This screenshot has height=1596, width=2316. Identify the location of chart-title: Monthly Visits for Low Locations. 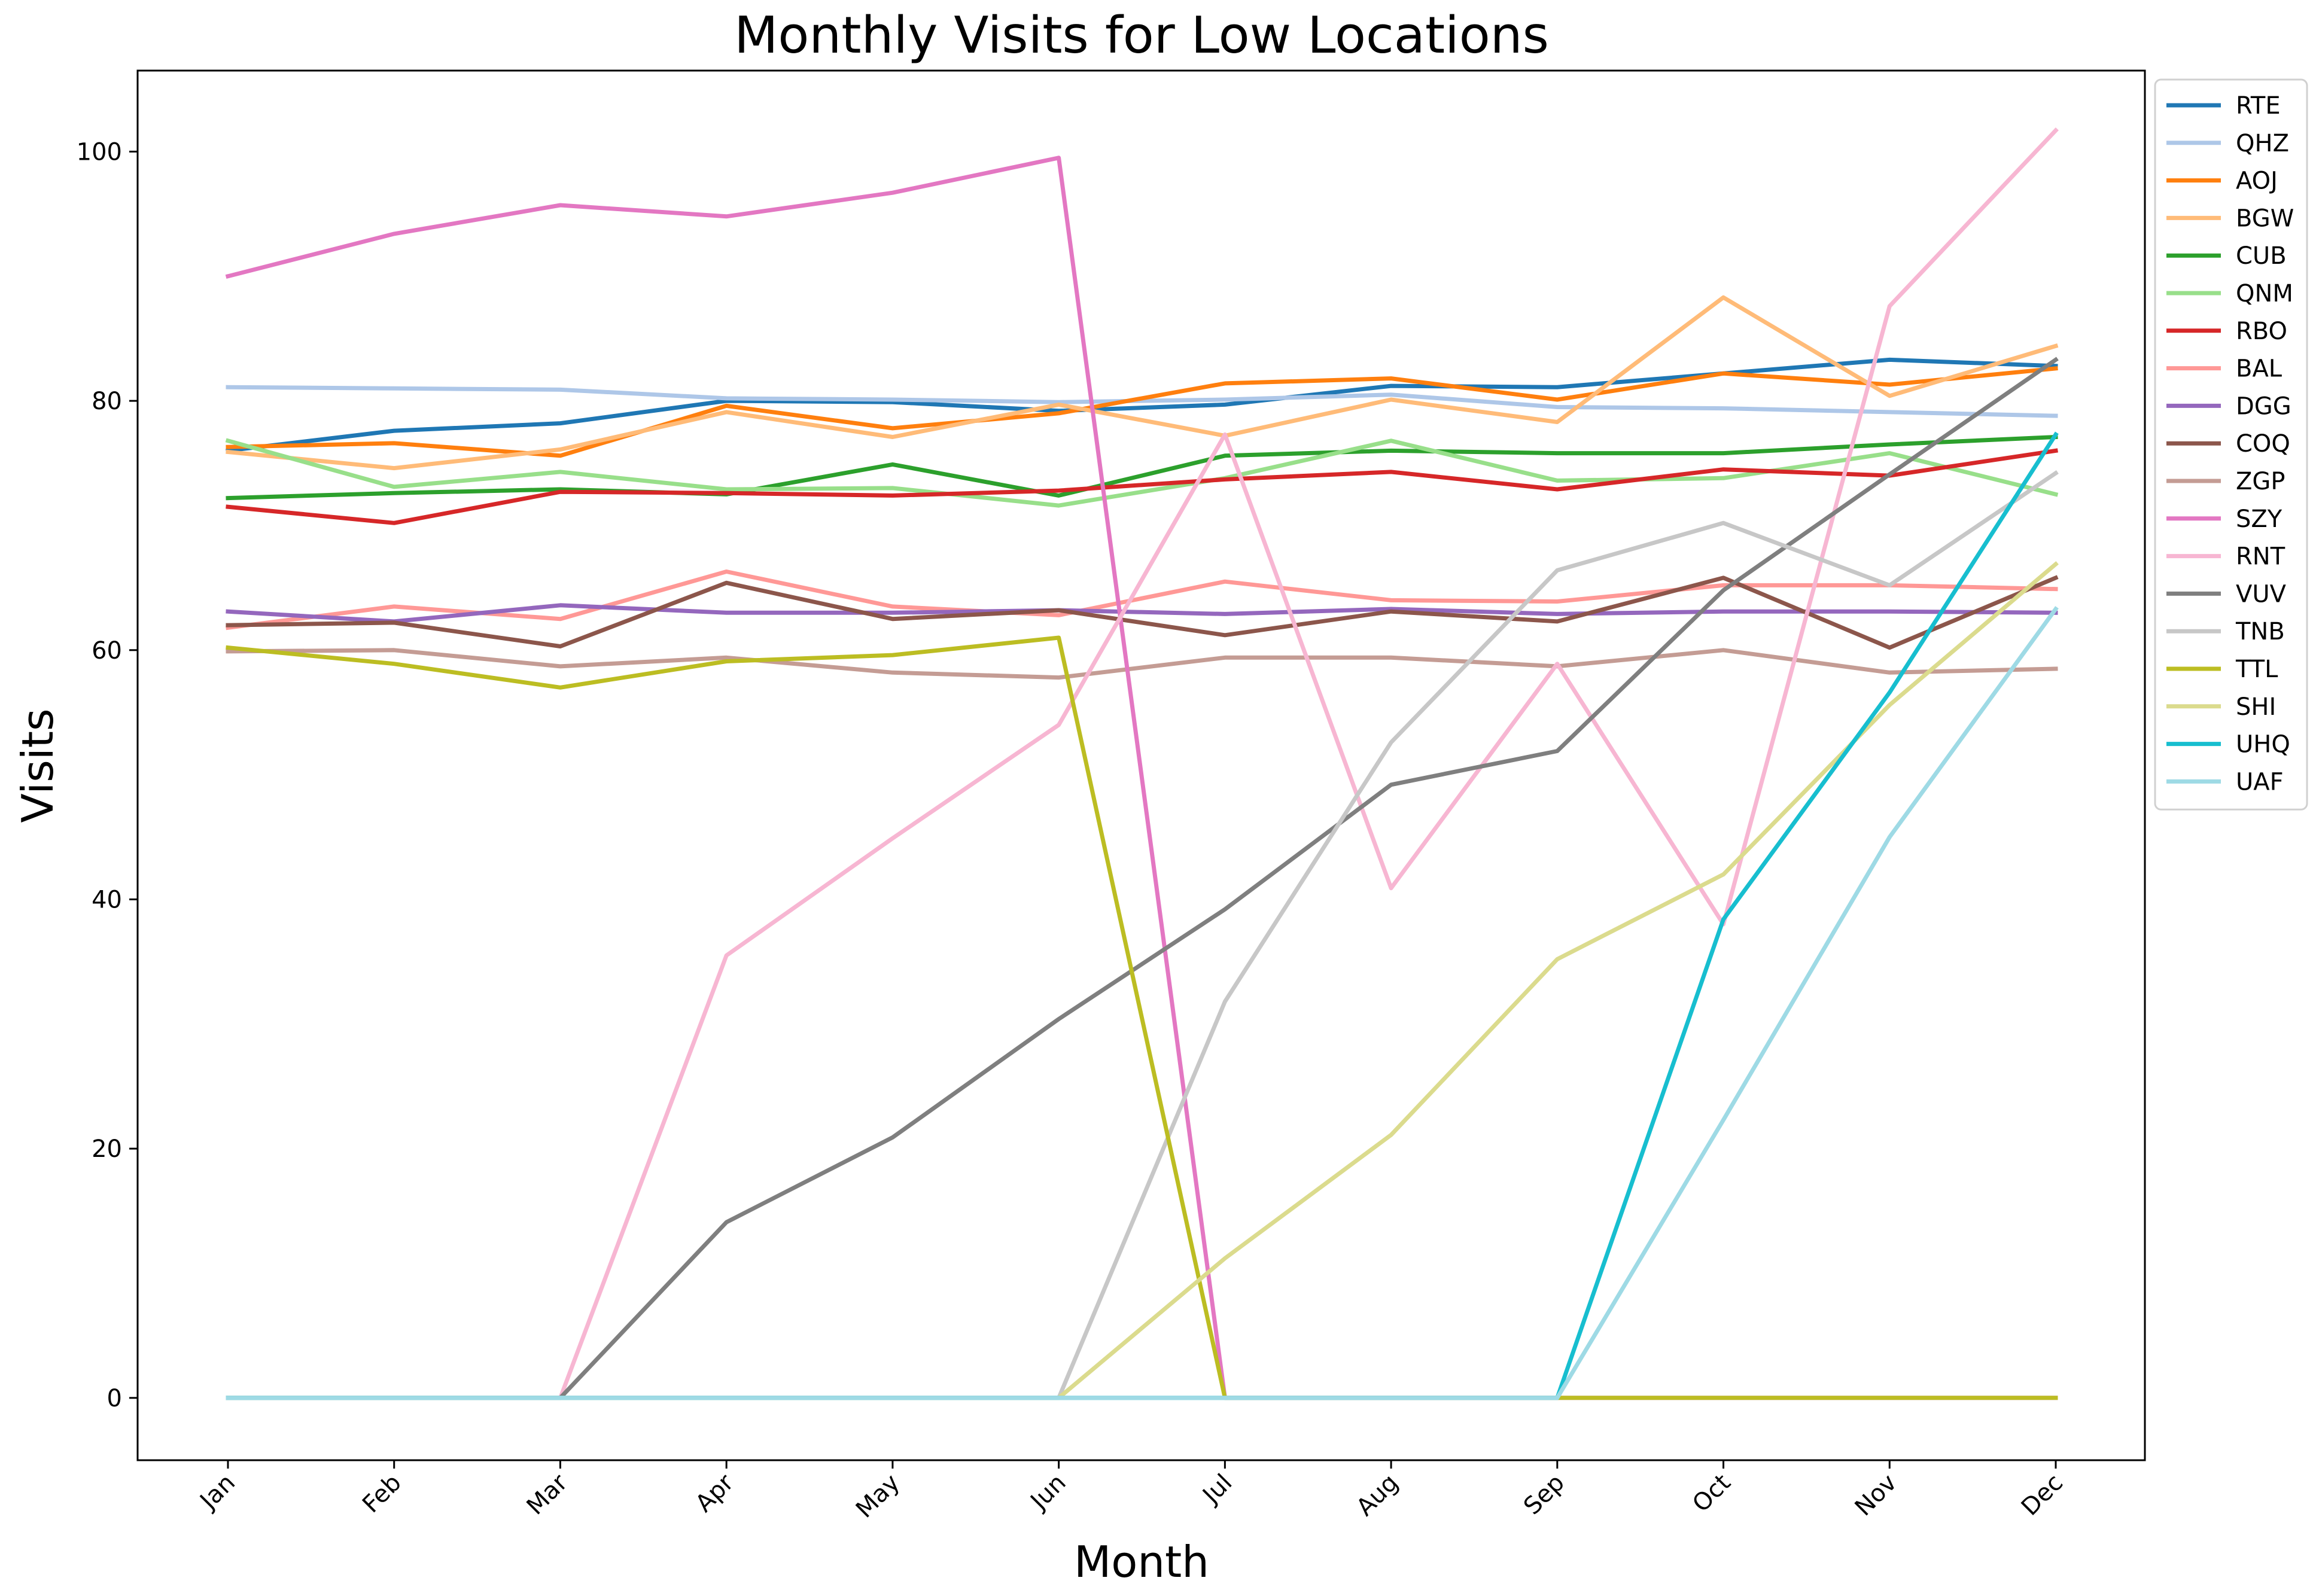
(1141, 35).